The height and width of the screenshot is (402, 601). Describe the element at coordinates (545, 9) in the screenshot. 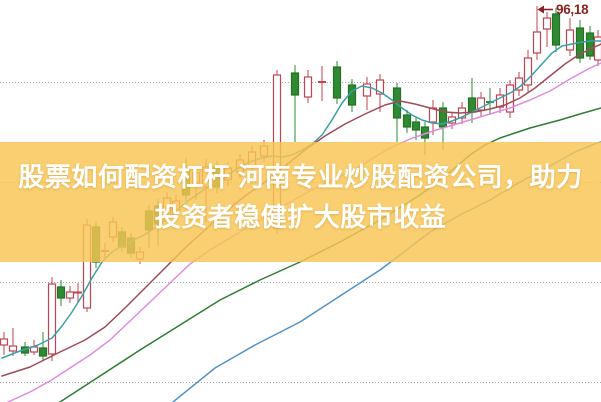

I see `left-arrow-icon` at that location.